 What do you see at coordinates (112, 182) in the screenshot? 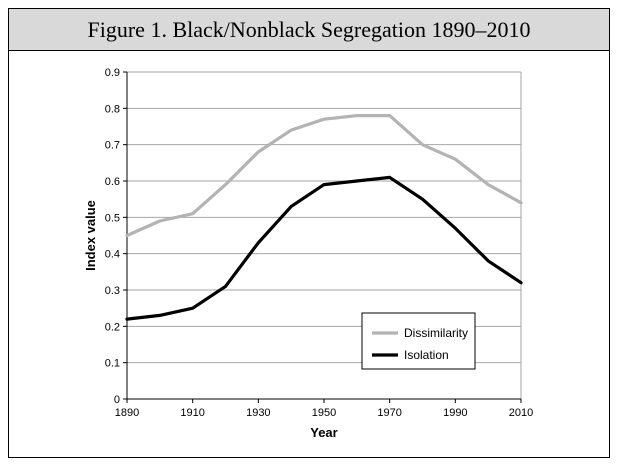
I see `y-tick-label: 0.6` at bounding box center [112, 182].